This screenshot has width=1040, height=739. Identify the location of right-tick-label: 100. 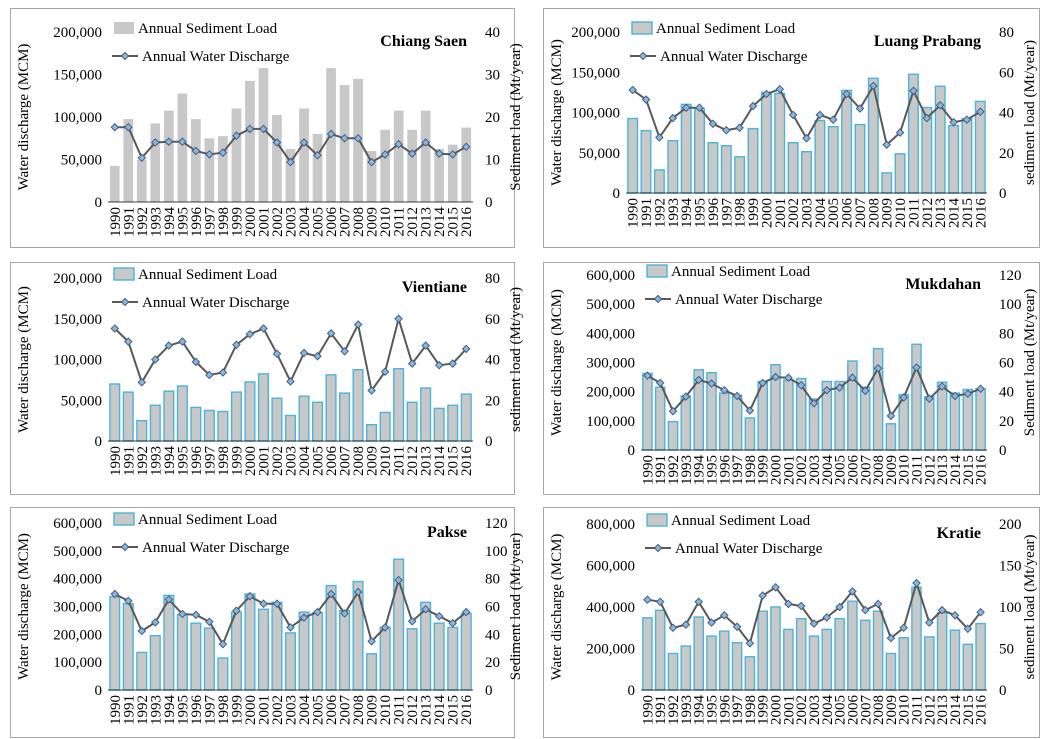
(496, 552).